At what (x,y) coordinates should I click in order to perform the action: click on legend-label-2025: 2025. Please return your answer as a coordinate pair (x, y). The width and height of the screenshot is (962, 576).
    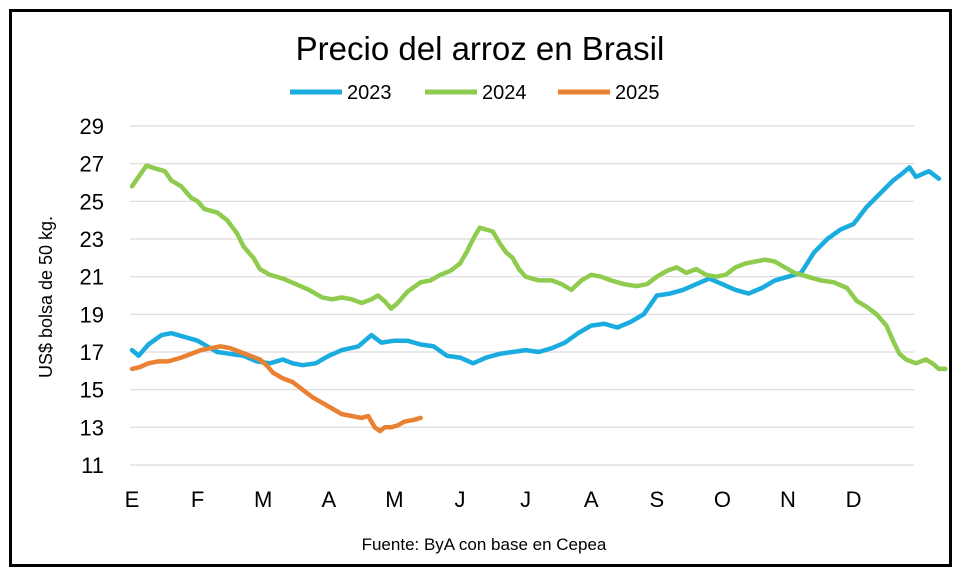
    Looking at the image, I should click on (637, 93).